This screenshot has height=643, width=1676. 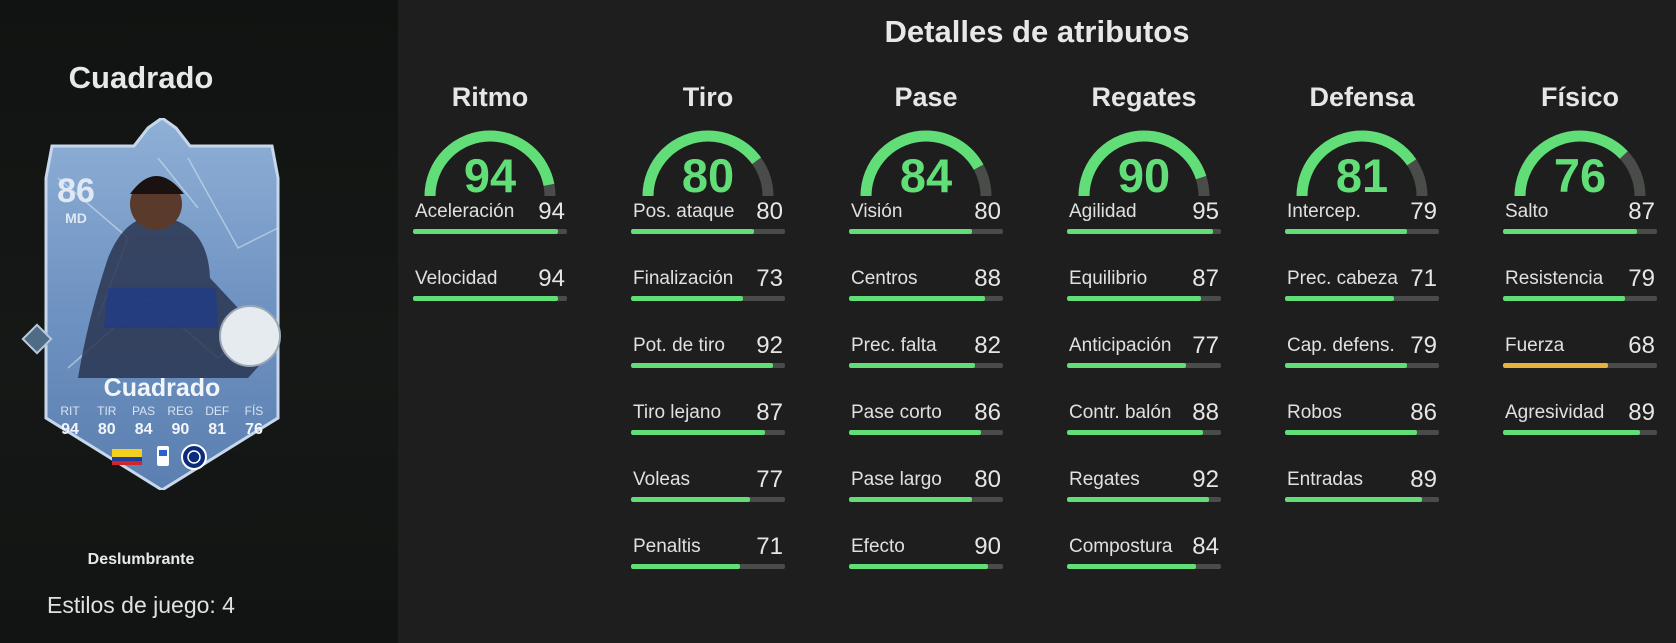 What do you see at coordinates (896, 412) in the screenshot?
I see `attribute-label: Pase corto` at bounding box center [896, 412].